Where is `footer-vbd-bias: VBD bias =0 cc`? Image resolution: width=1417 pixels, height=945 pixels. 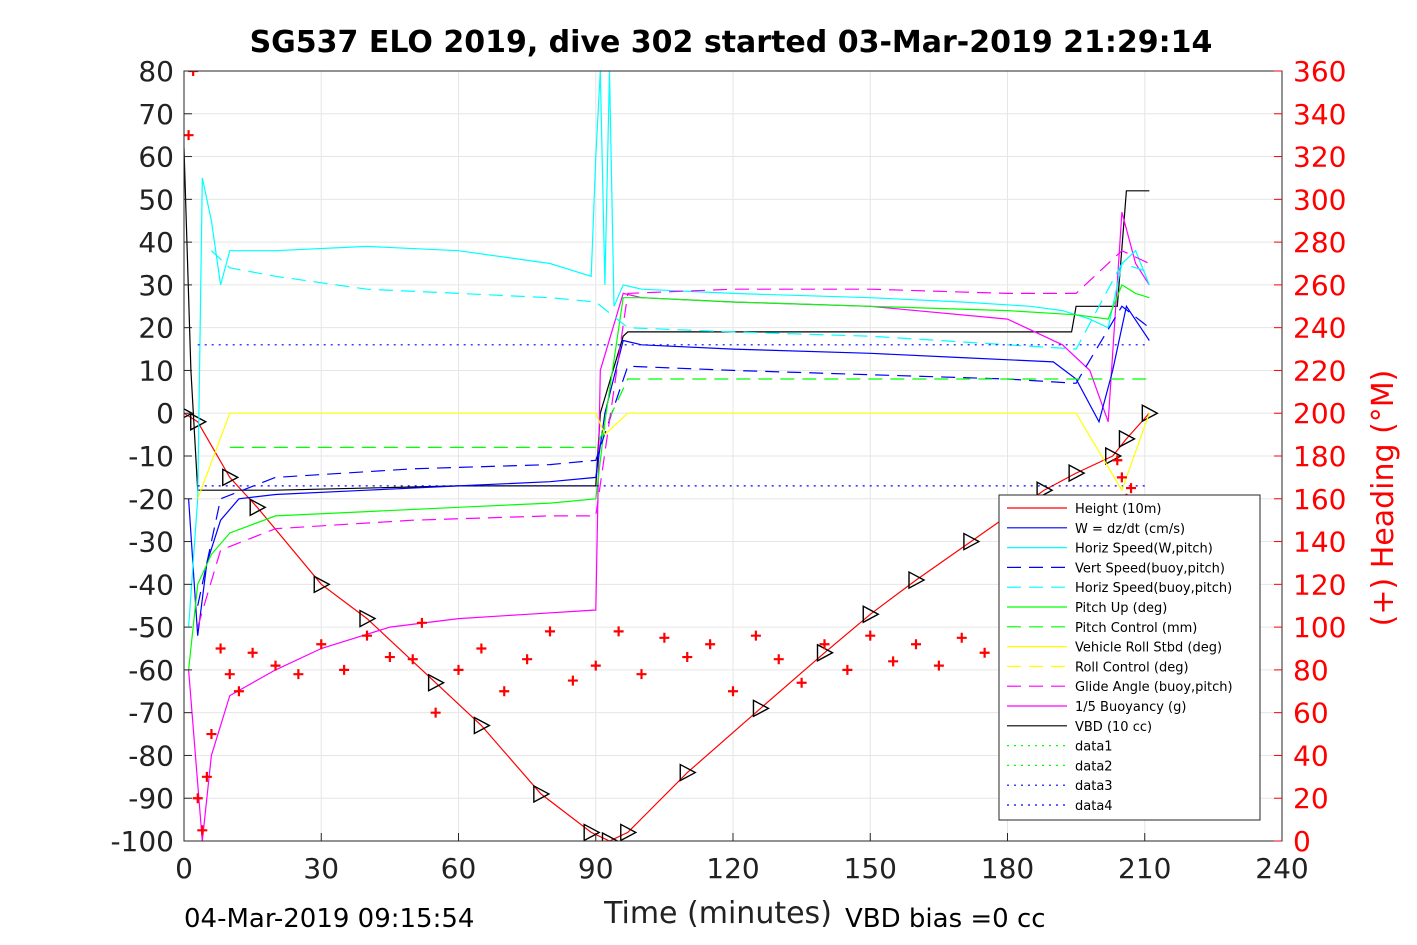
footer-vbd-bias: VBD bias =0 cc is located at coordinates (945, 919).